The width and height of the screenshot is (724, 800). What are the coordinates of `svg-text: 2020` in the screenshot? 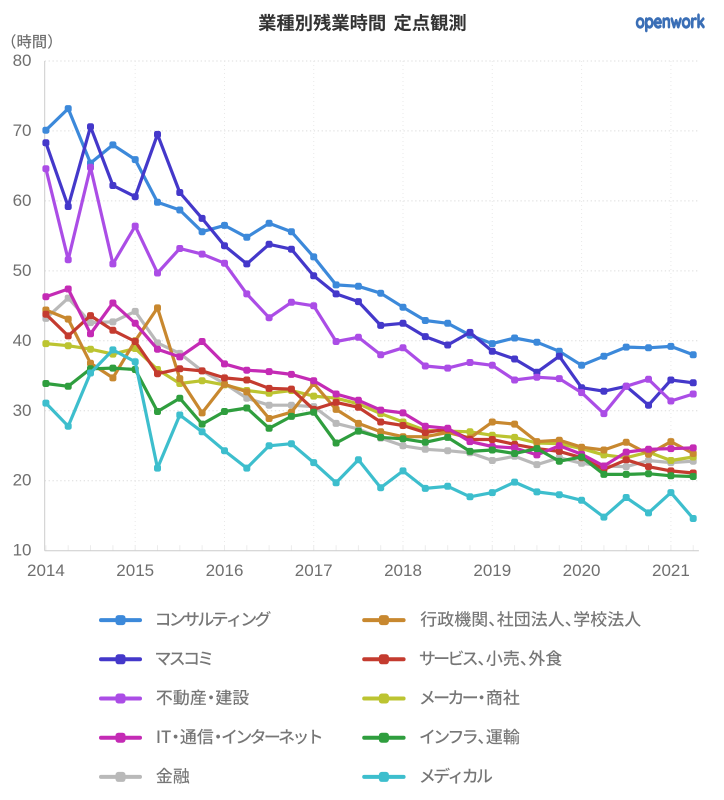 It's located at (582, 570).